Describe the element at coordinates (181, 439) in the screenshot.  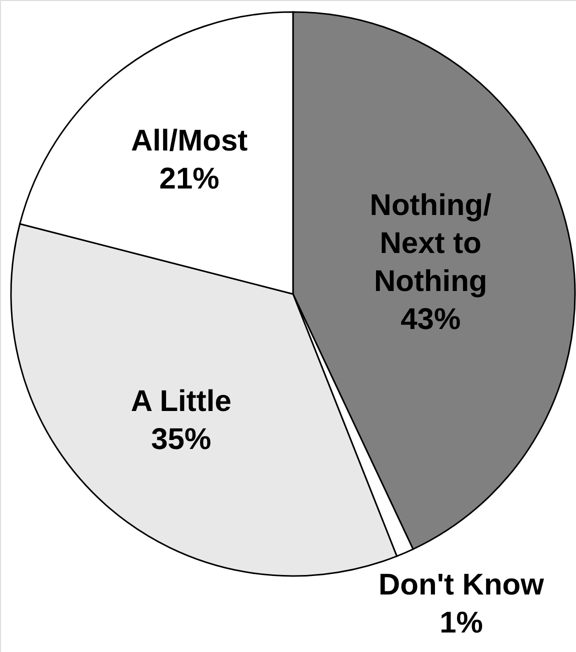
I see `data-label: 35%` at that location.